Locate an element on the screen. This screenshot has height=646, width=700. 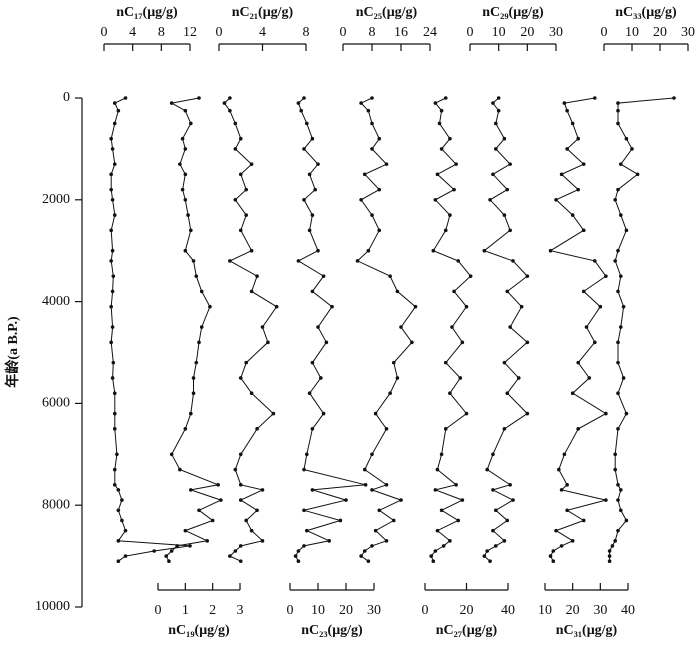
x-tick-label: 20 is located at coordinates (573, 610).